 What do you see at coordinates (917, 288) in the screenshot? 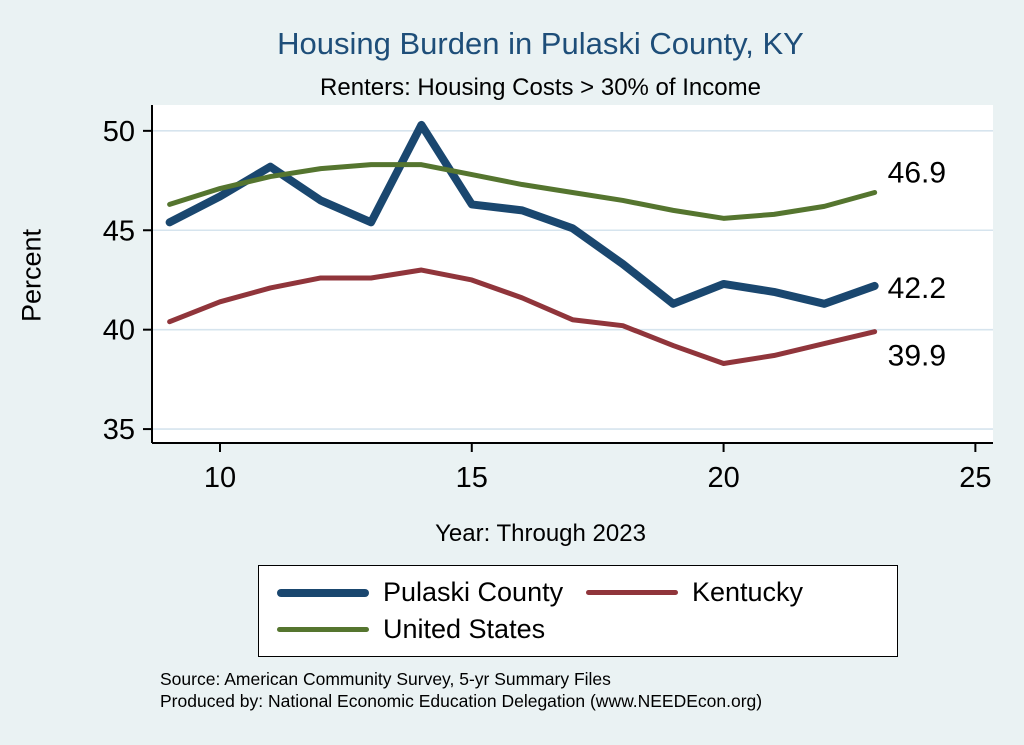
I see `svg-text: 42.2` at bounding box center [917, 288].